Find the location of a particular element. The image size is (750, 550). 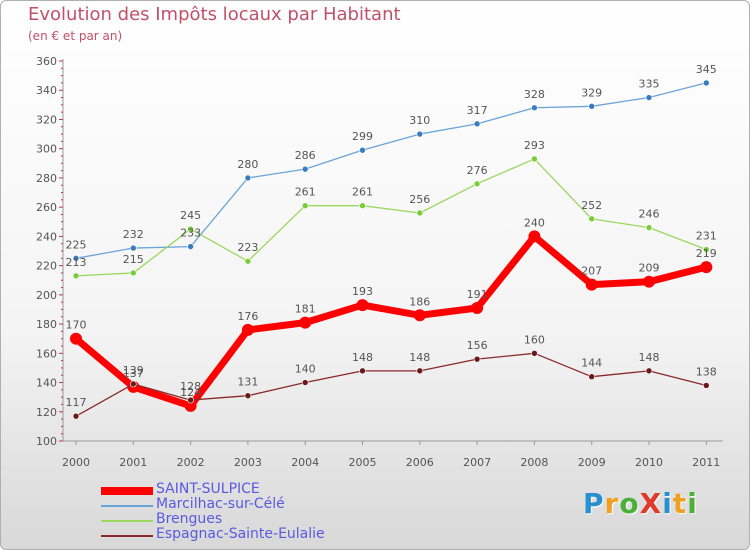

x-tick-label: 2006 is located at coordinates (420, 462).